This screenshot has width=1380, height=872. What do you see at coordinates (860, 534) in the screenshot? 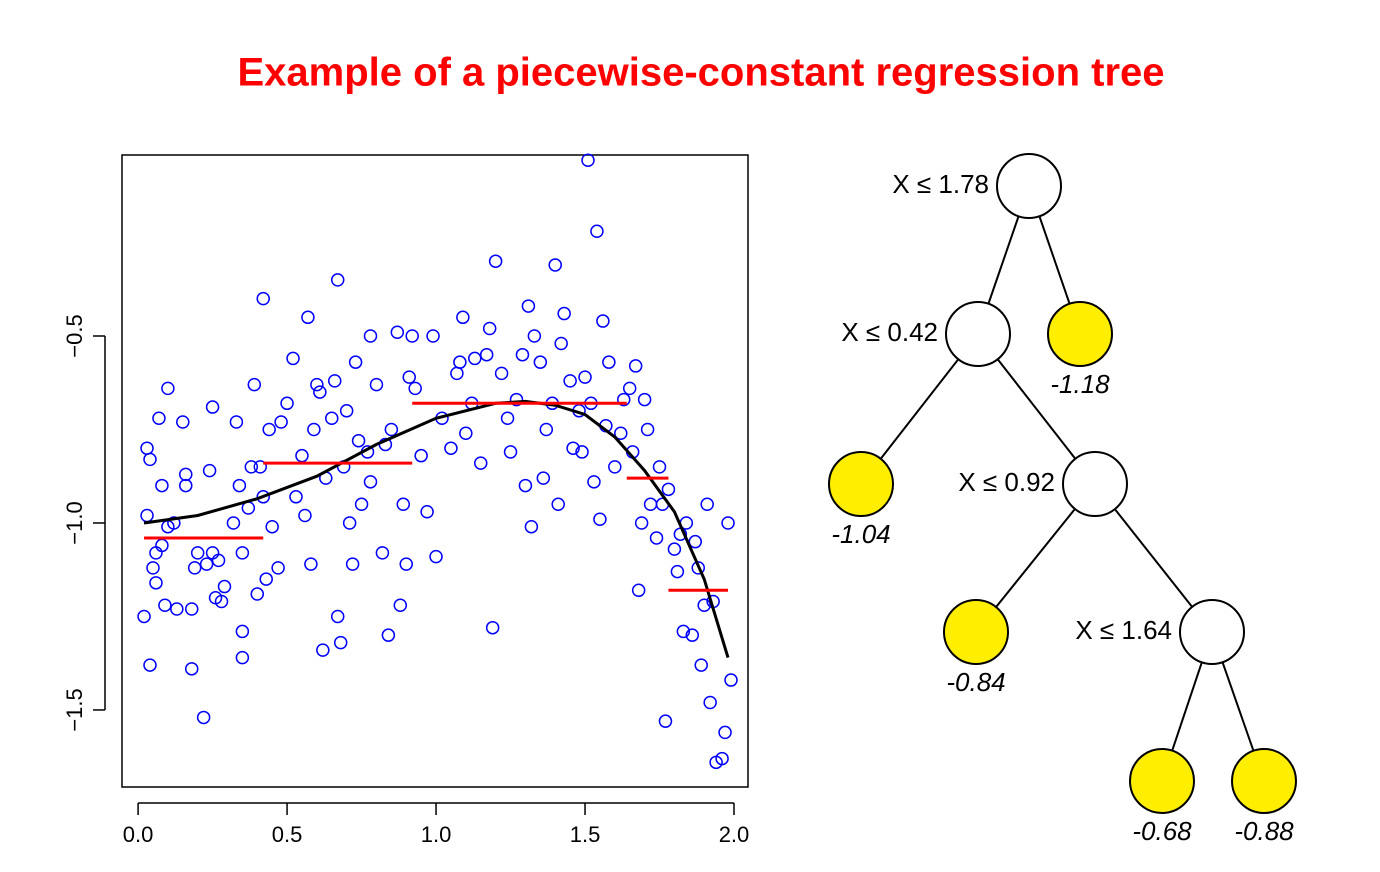
I see `leaf-label: -1.04` at bounding box center [860, 534].